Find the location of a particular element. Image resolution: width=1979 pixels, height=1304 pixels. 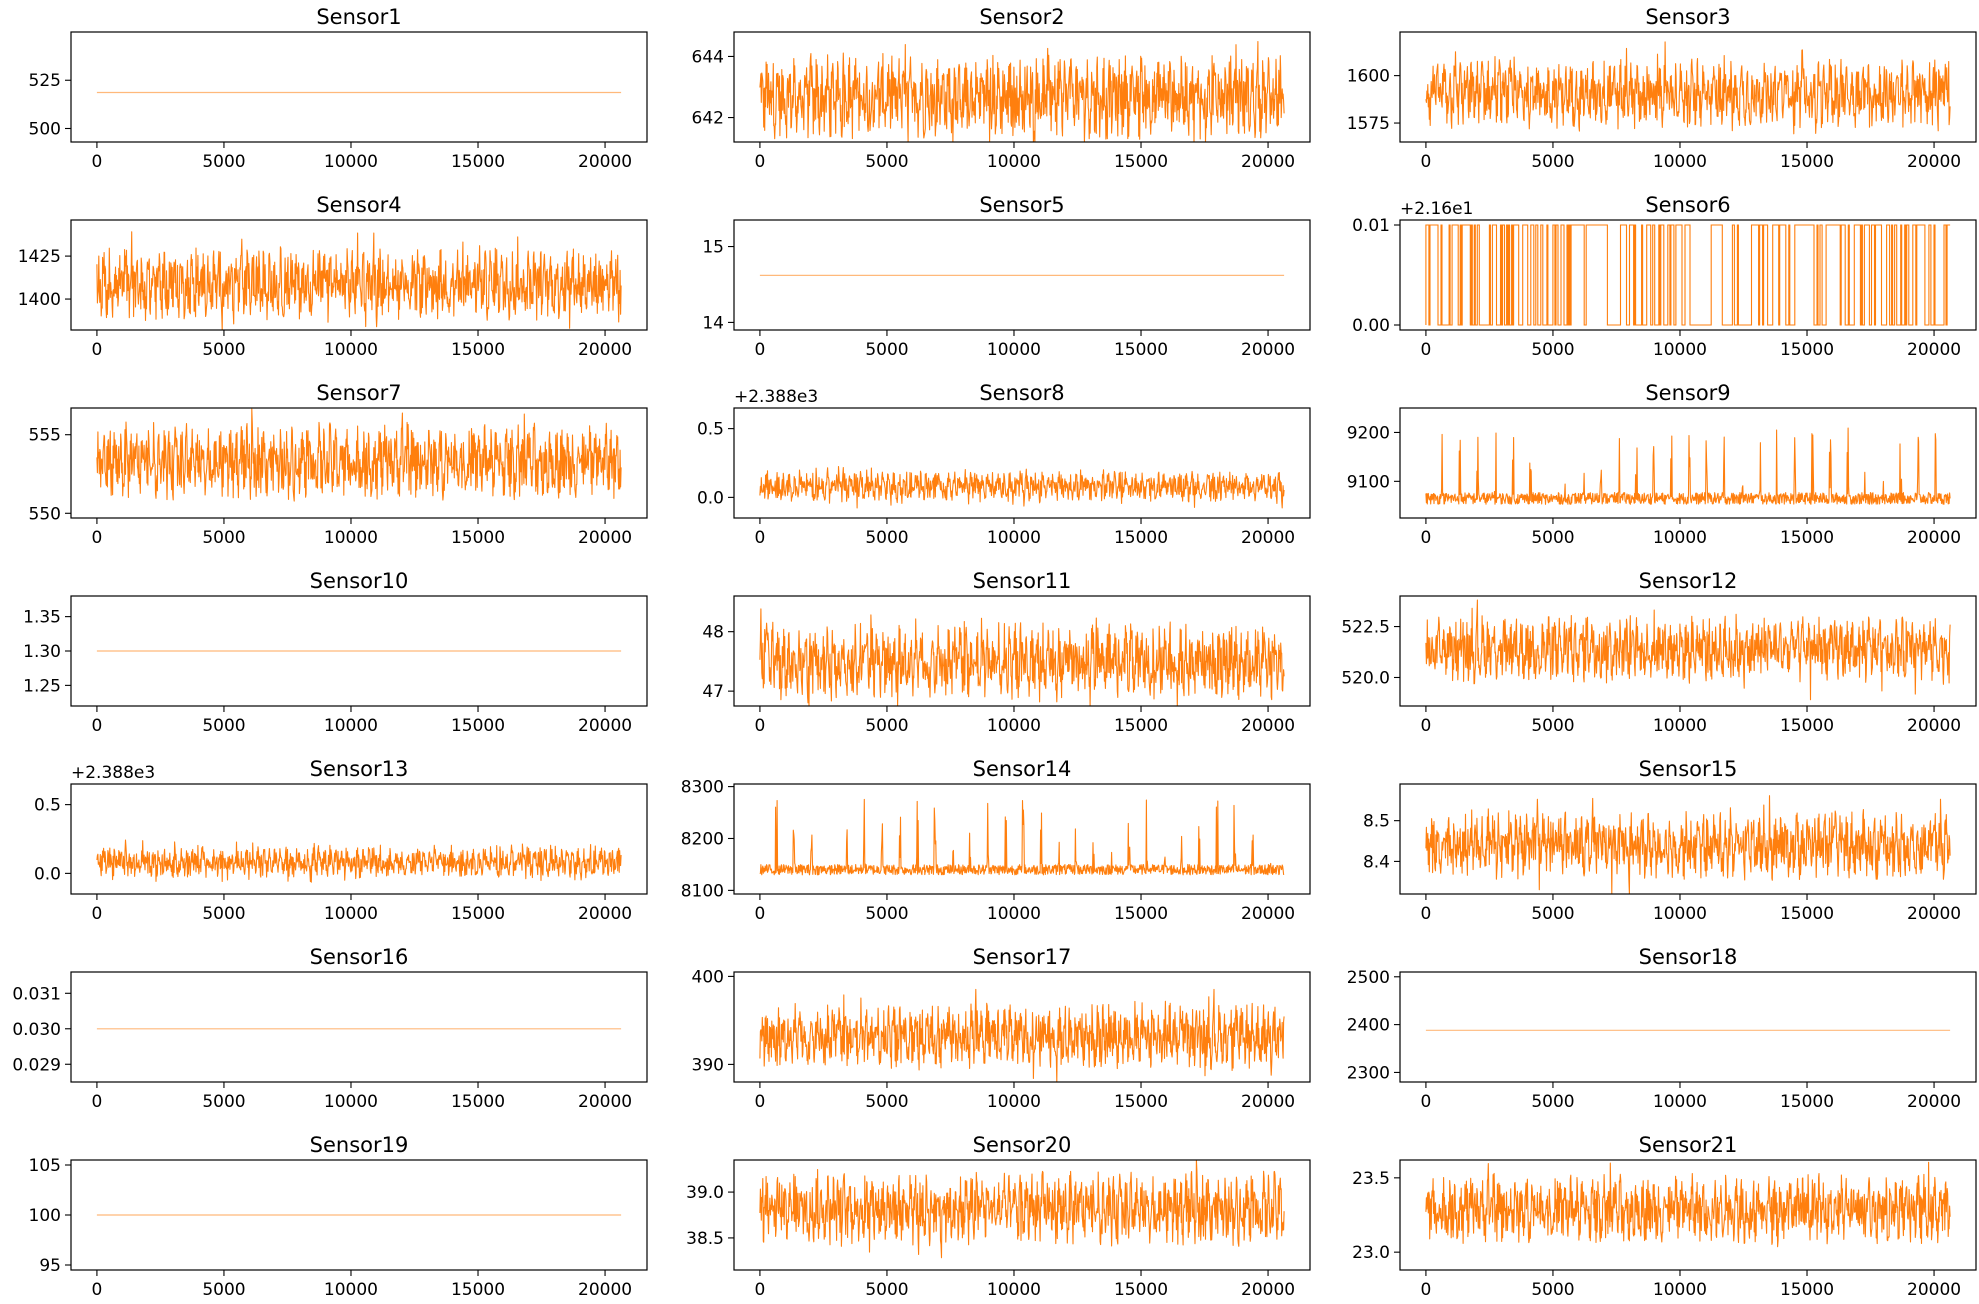

y-tick-label: 8200 is located at coordinates (702, 839).